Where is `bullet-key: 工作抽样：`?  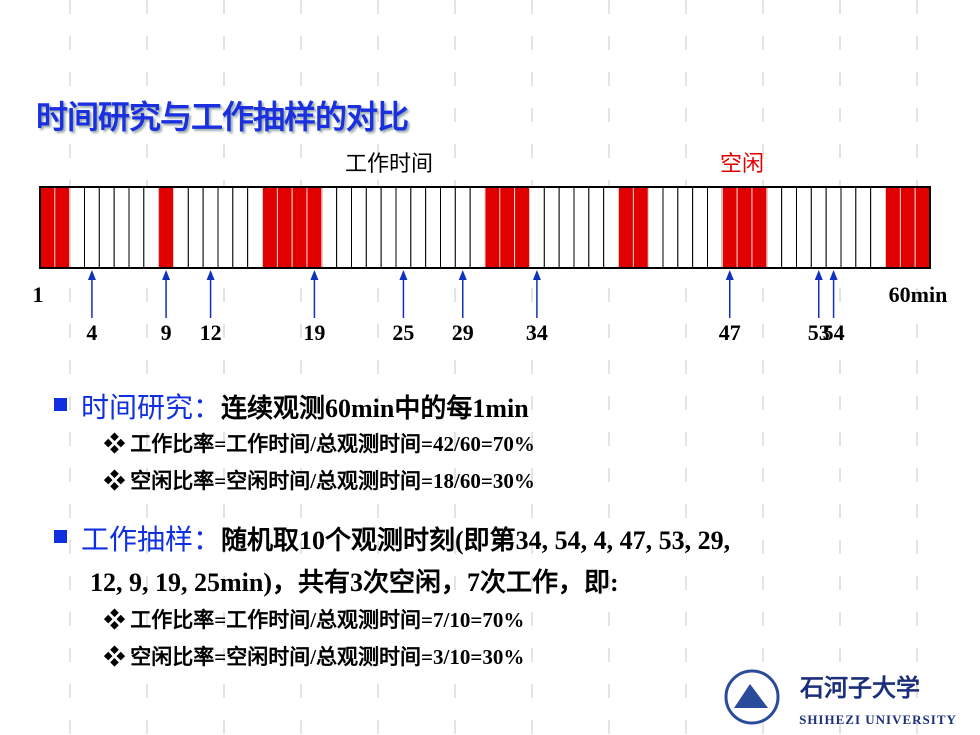 bullet-key: 工作抽样： is located at coordinates (151, 540).